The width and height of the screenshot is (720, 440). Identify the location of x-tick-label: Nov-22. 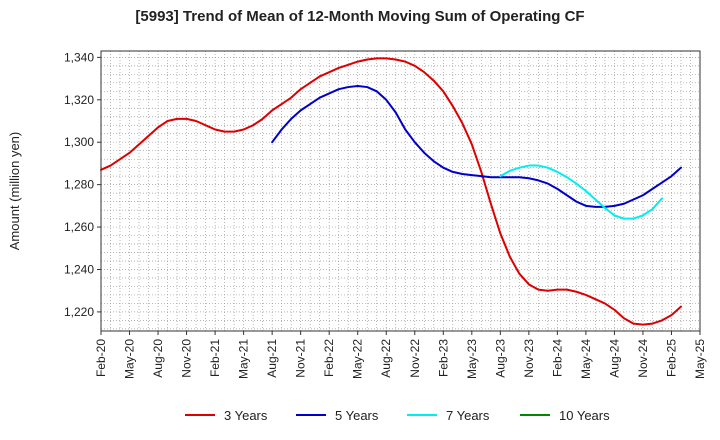
(415, 358).